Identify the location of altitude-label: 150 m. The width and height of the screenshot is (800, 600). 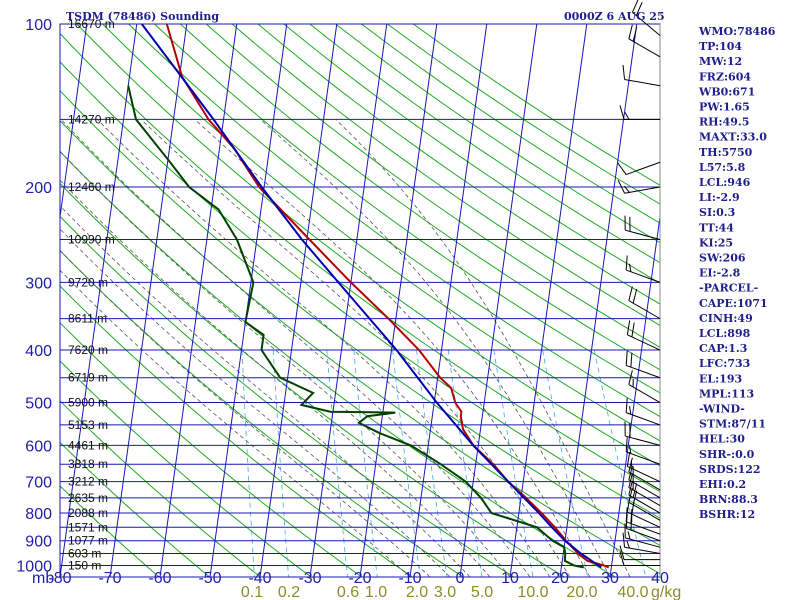
(84, 566).